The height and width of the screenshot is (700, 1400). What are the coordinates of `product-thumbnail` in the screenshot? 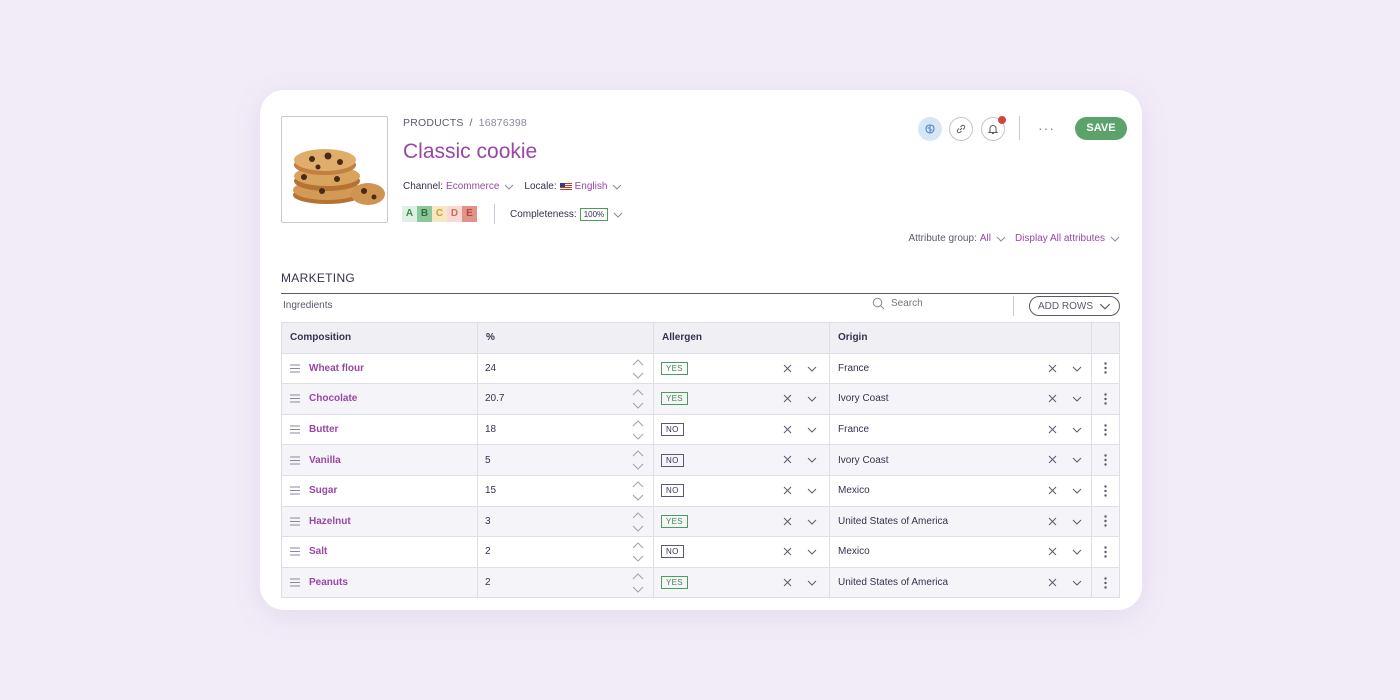 It's located at (334, 169).